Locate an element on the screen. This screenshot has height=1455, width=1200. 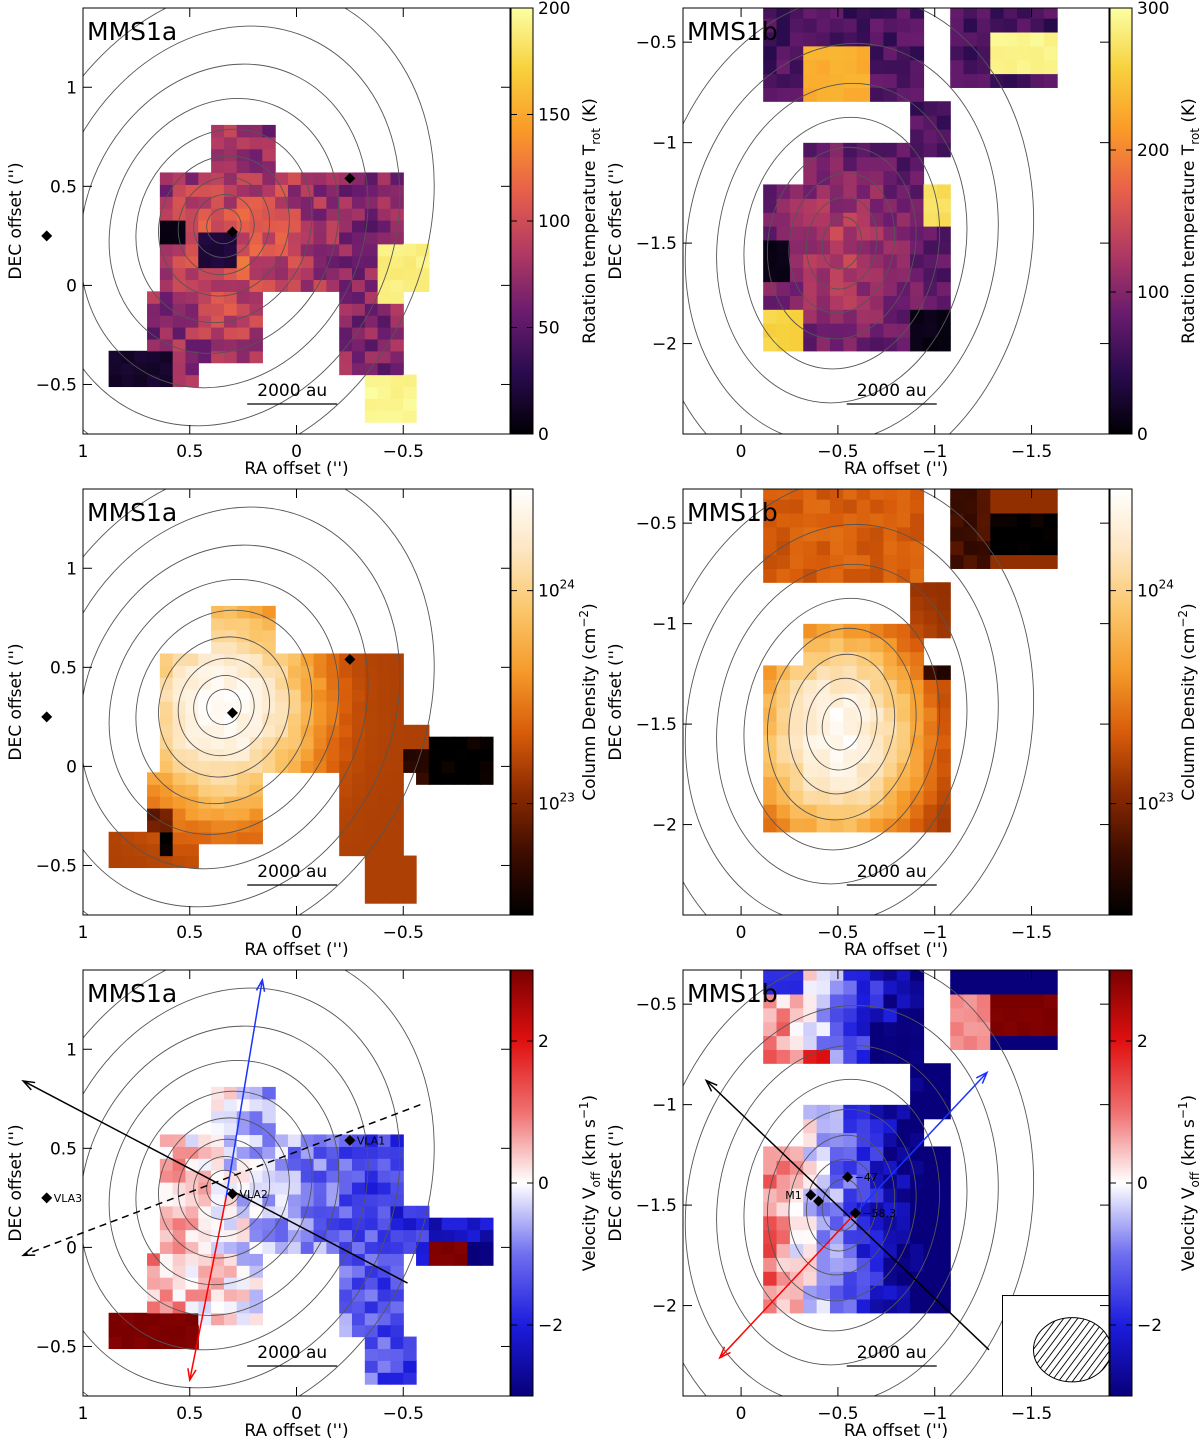
y-tick-label: −1.5 is located at coordinates (656, 725).